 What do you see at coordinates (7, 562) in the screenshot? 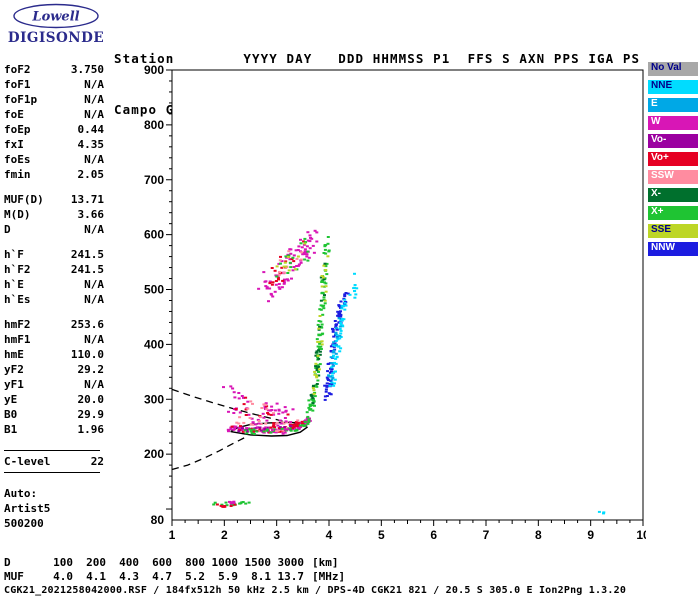
I see `muf-row-label: D` at bounding box center [7, 562].